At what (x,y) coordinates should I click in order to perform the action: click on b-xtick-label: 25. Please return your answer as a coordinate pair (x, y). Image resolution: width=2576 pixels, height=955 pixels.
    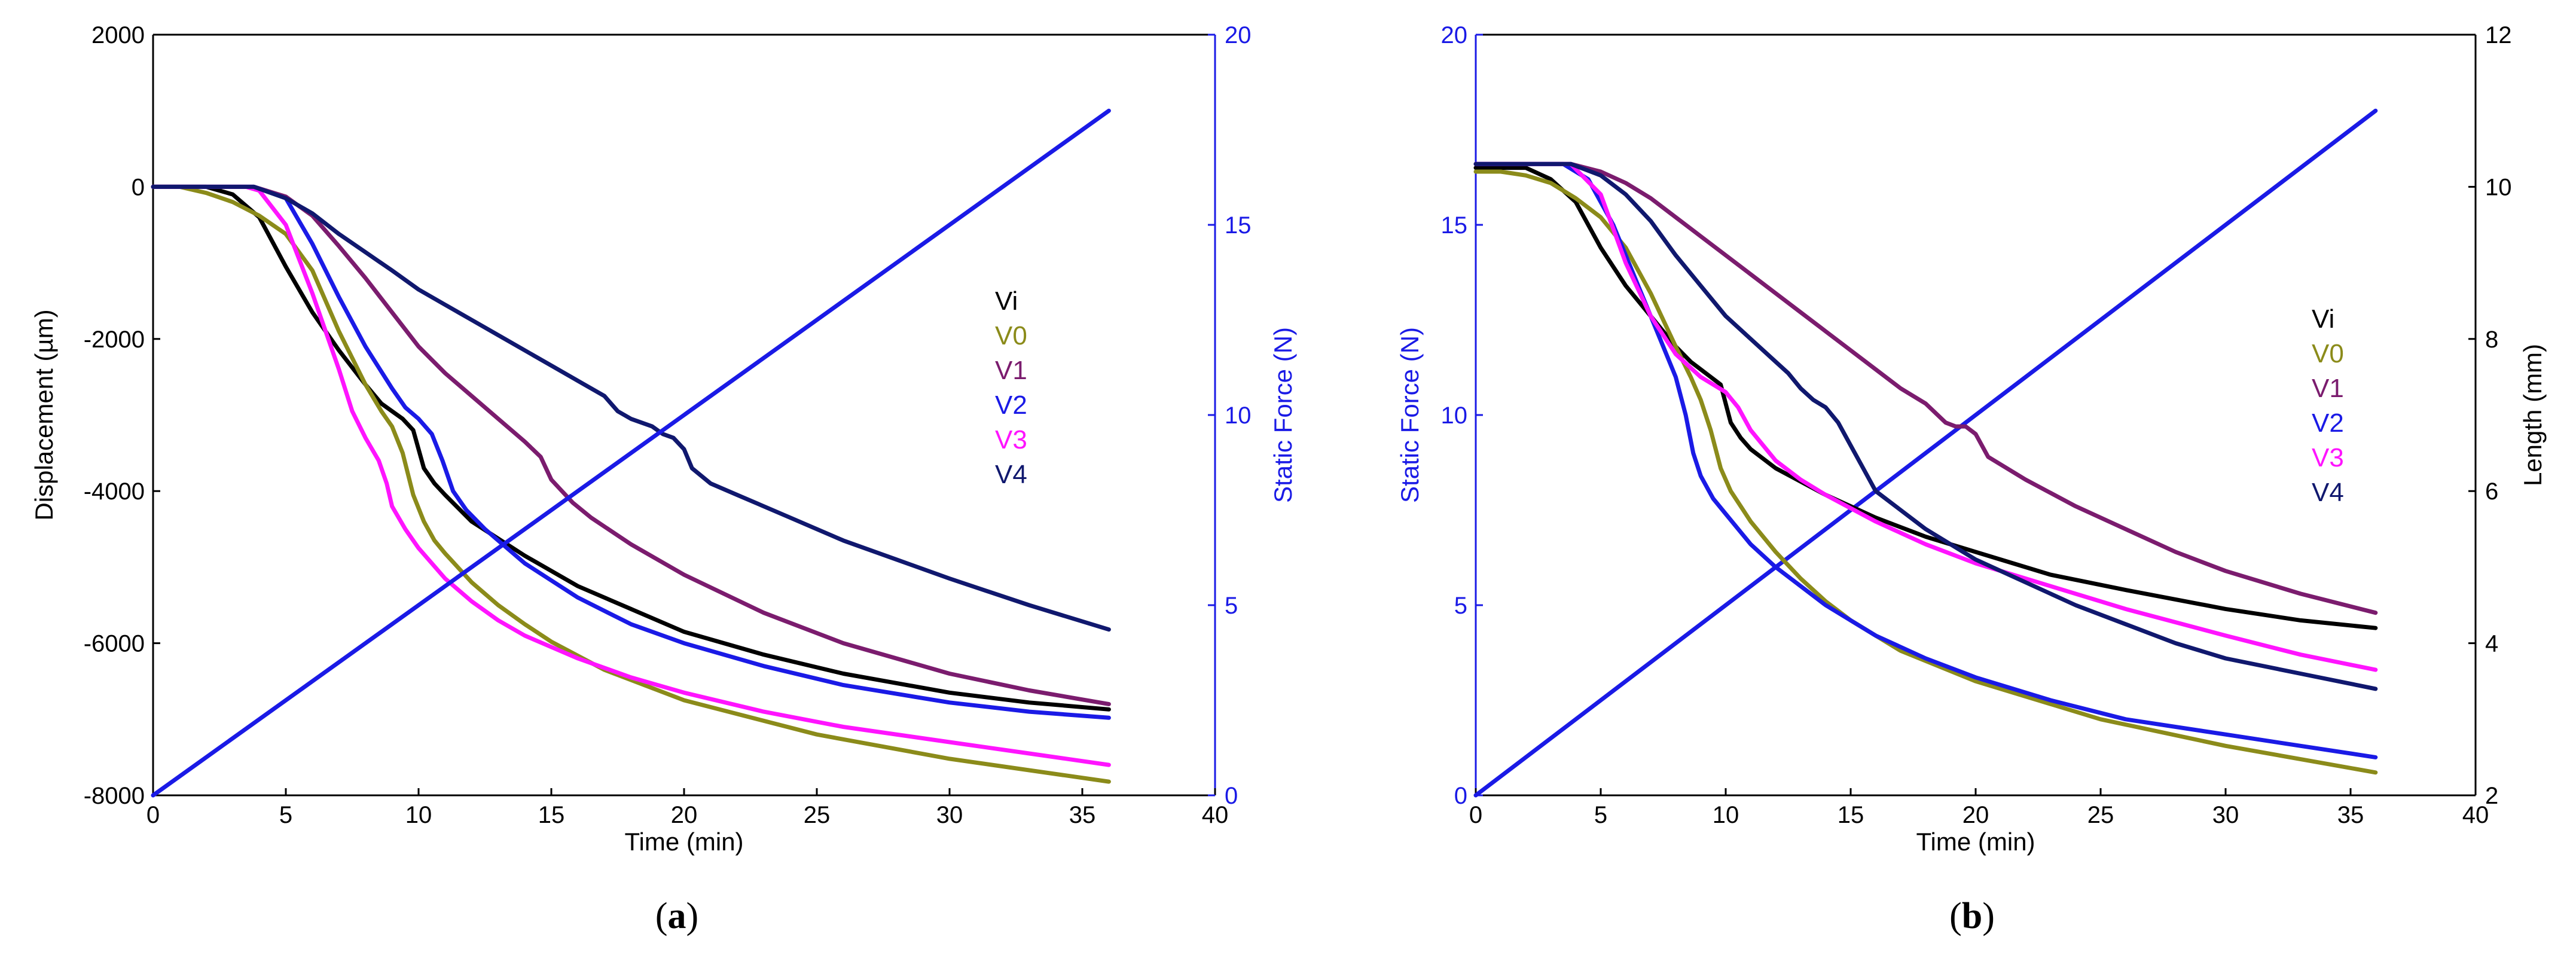
    Looking at the image, I should click on (2100, 815).